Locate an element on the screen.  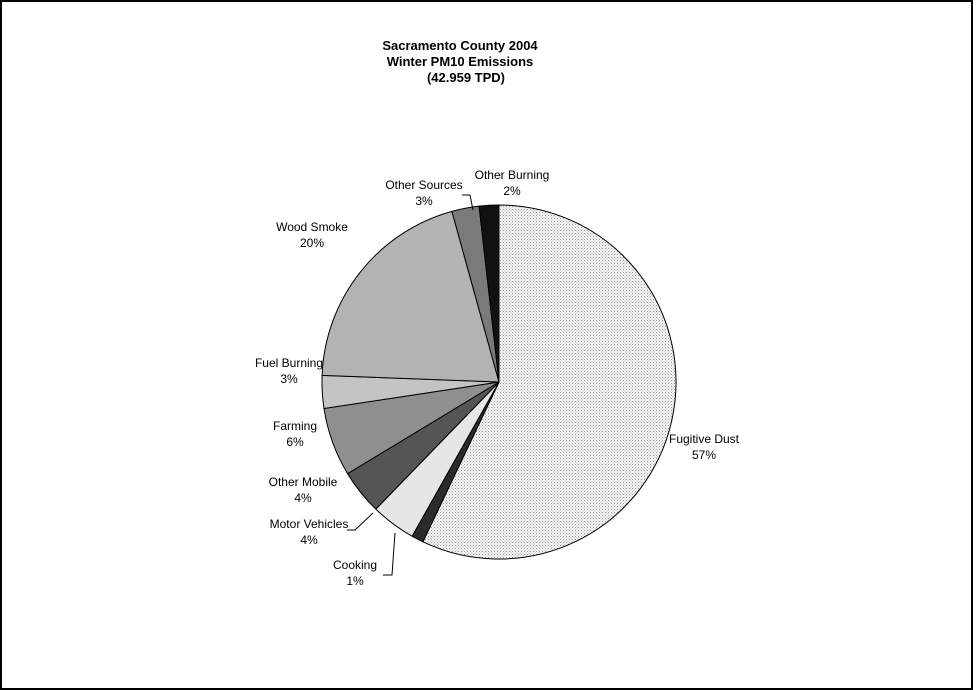
slice-label-wood-smoke: Wood Smoke 20% is located at coordinates (312, 235).